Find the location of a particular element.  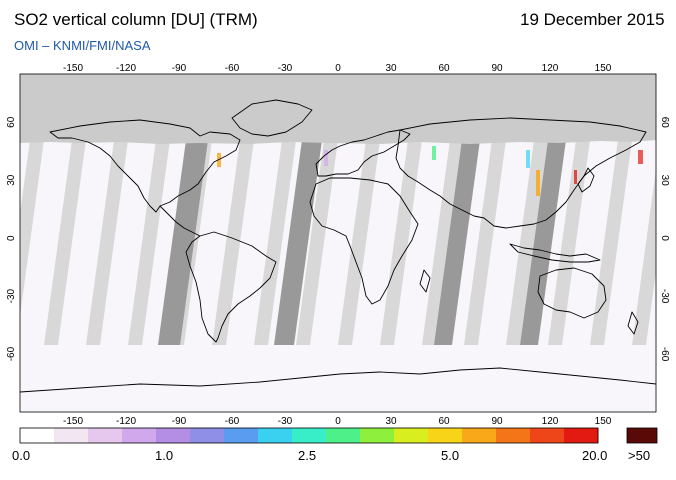

lon-tick-bottom-8: 90 is located at coordinates (497, 421).